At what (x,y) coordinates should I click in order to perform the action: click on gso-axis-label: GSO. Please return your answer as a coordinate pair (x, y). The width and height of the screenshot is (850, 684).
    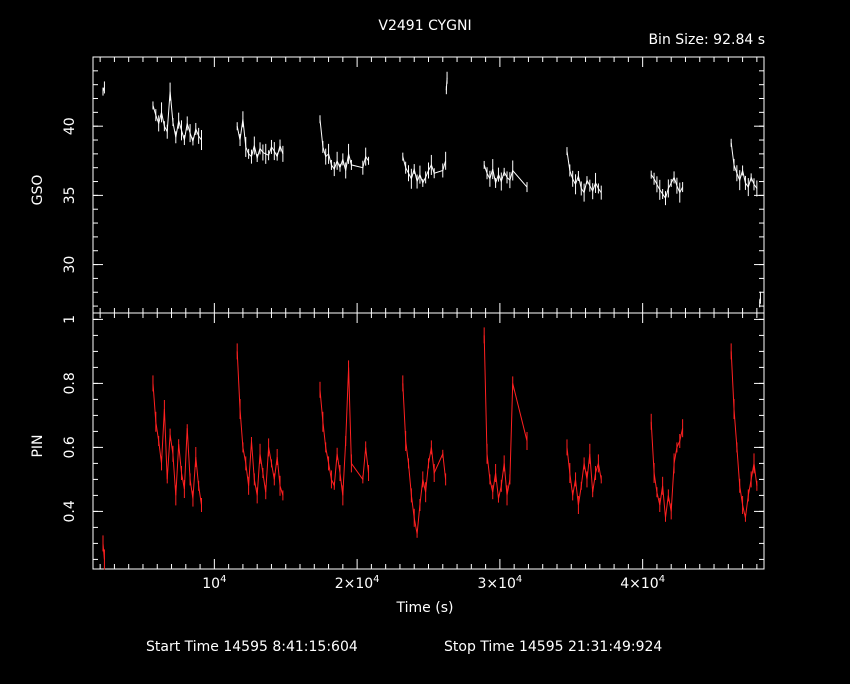
    Looking at the image, I should click on (38, 190).